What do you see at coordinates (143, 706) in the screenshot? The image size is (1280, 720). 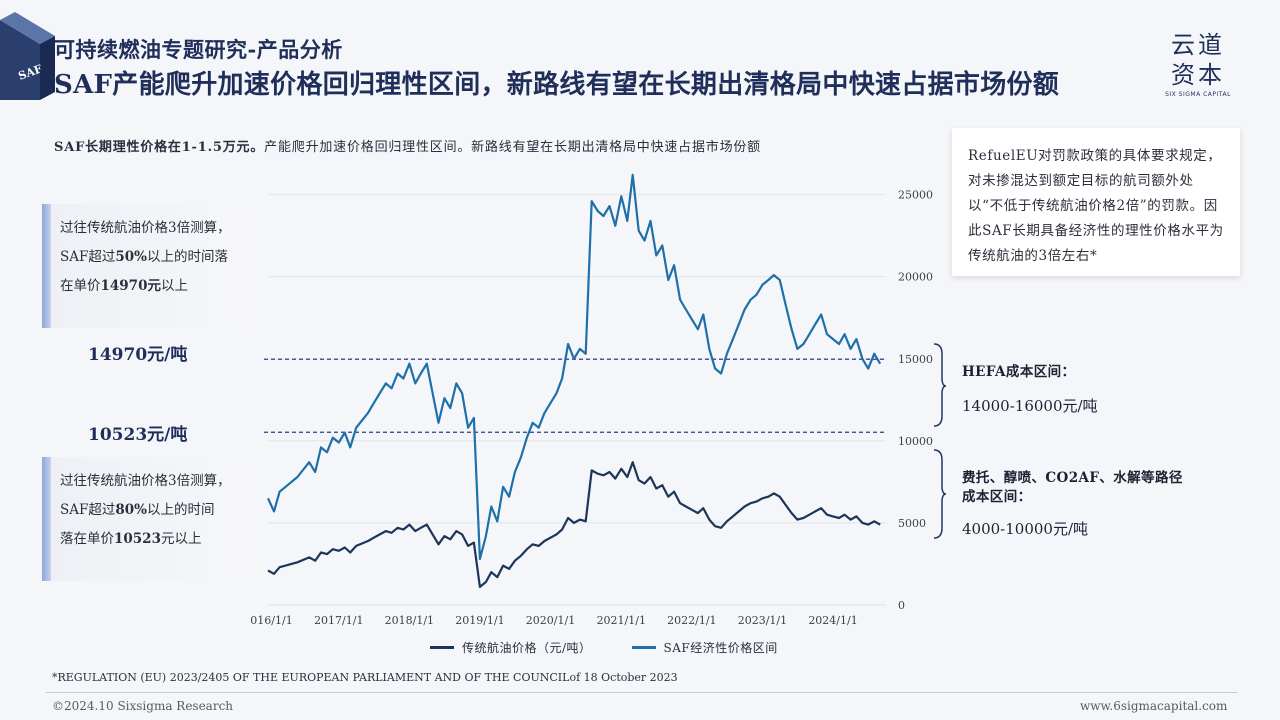 I see `footer-copyright: ©2024.10 Sixsigma Research` at bounding box center [143, 706].